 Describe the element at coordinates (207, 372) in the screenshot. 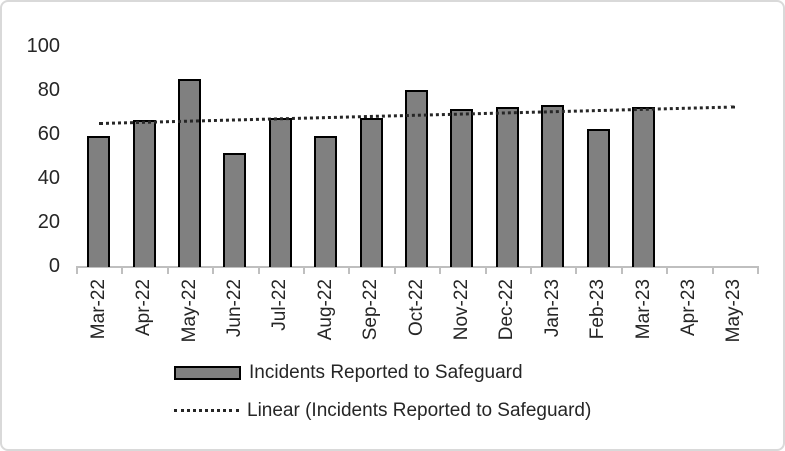

I see `bar-series-swatch-icon` at that location.